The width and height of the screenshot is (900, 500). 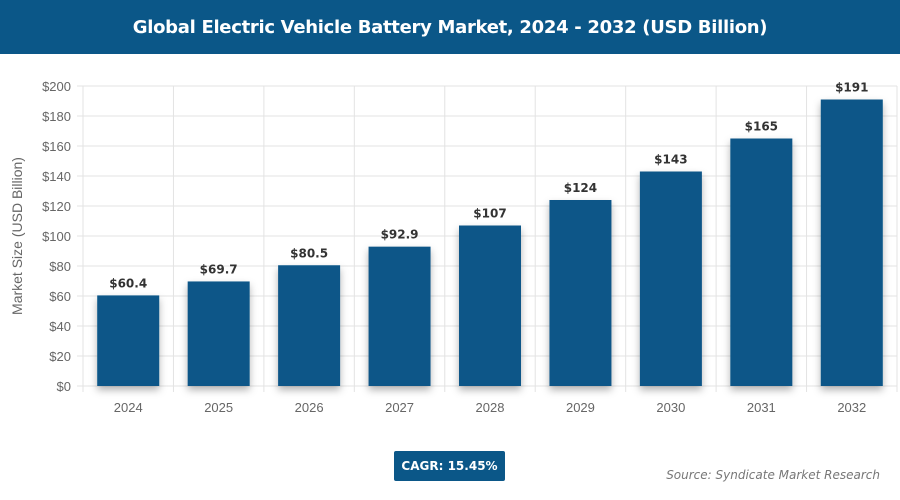 What do you see at coordinates (309, 407) in the screenshot?
I see `x-tick-label: 2026` at bounding box center [309, 407].